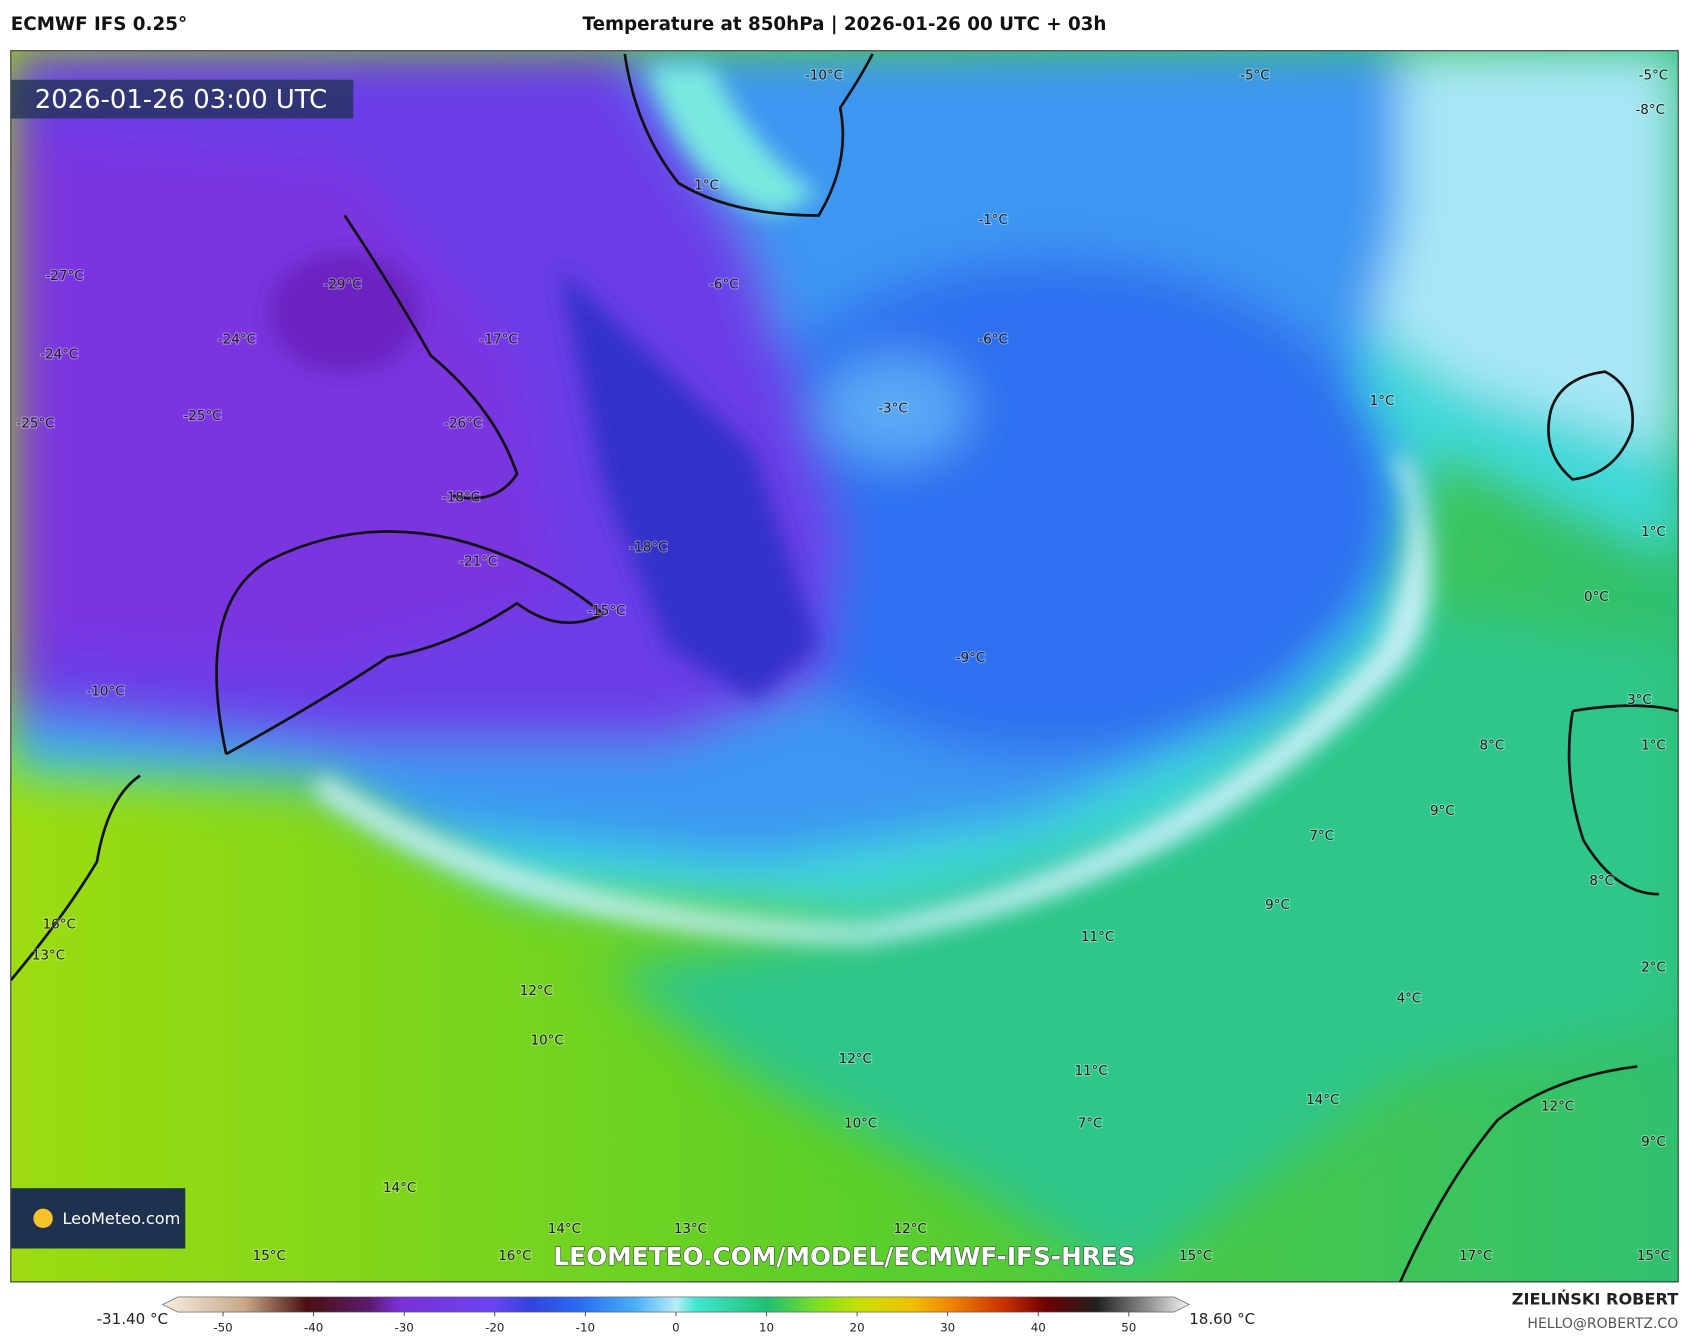  Describe the element at coordinates (222, 1327) in the screenshot. I see `colorbar-tick-label: -50` at that location.